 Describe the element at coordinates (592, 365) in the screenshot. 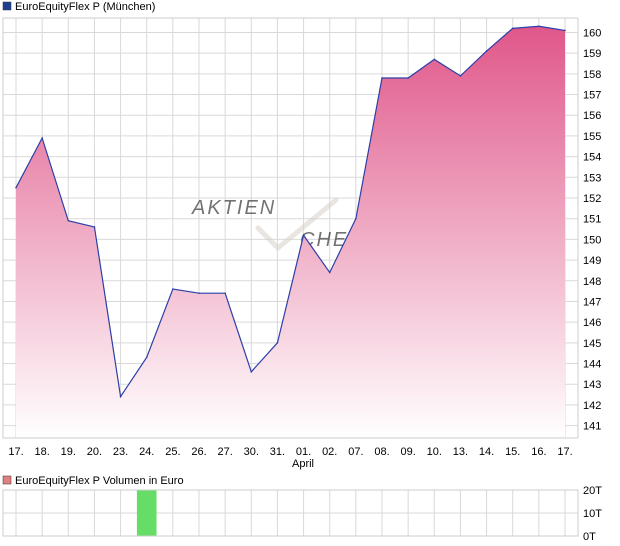

I see `price-y-tick-label: 144` at that location.